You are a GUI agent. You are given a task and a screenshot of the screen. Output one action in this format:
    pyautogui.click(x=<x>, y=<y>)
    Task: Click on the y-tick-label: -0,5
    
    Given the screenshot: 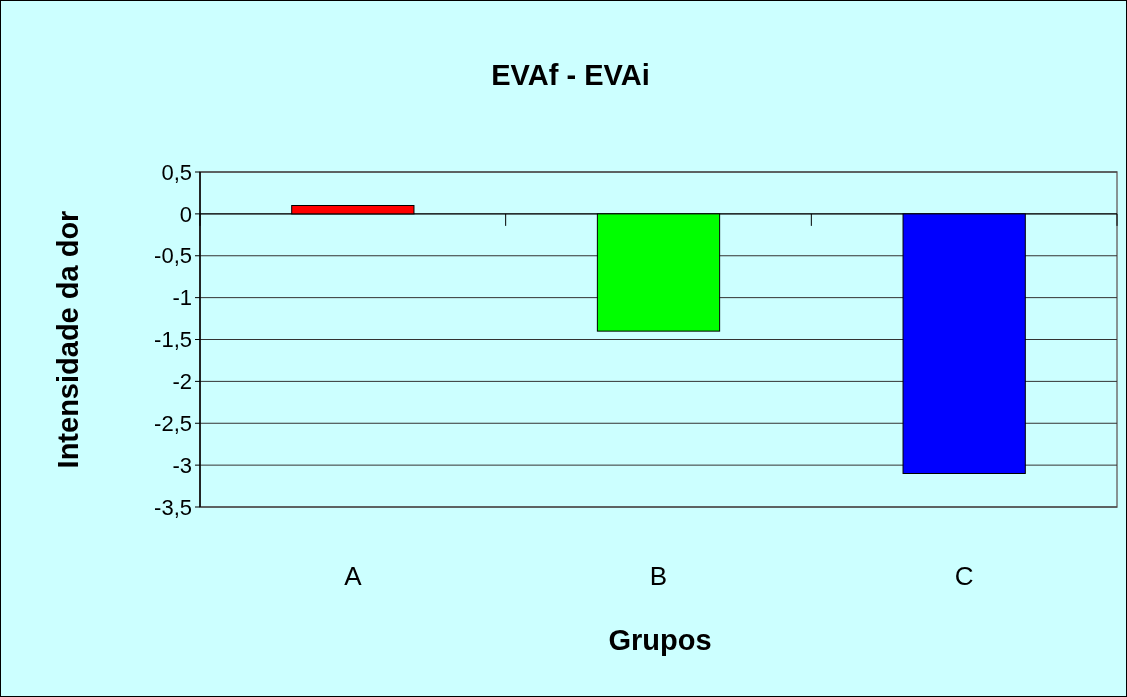 What is the action you would take?
    pyautogui.click(x=173, y=256)
    